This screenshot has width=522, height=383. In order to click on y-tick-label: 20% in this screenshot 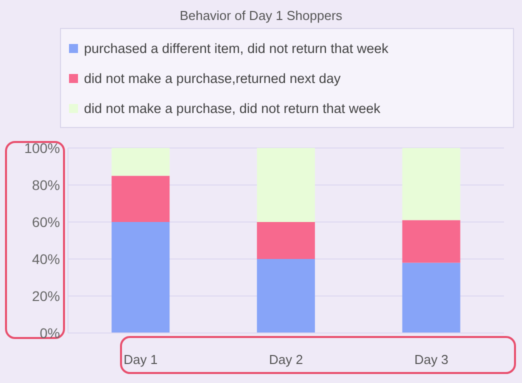, I will do `click(46, 296)`.